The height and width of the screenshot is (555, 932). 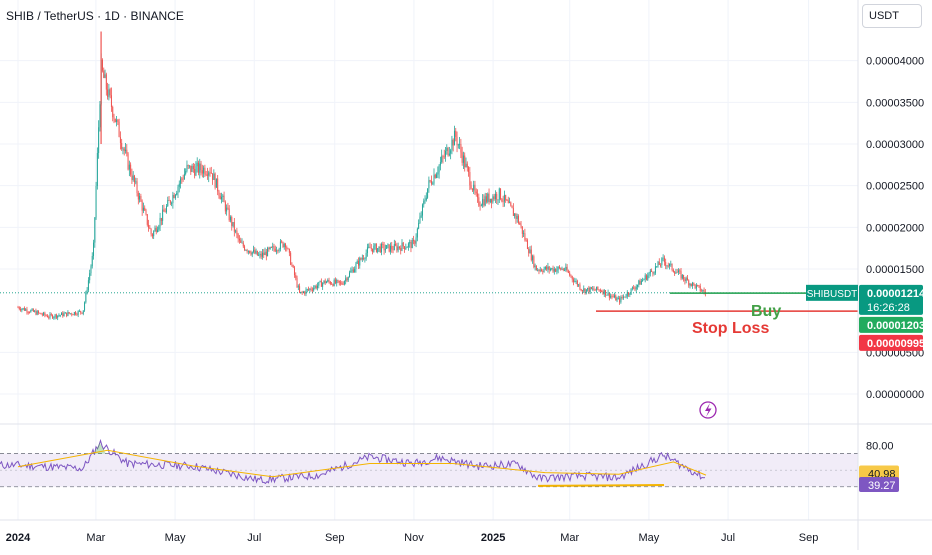 What do you see at coordinates (880, 446) in the screenshot?
I see `rsi-tick-label: 80.00` at bounding box center [880, 446].